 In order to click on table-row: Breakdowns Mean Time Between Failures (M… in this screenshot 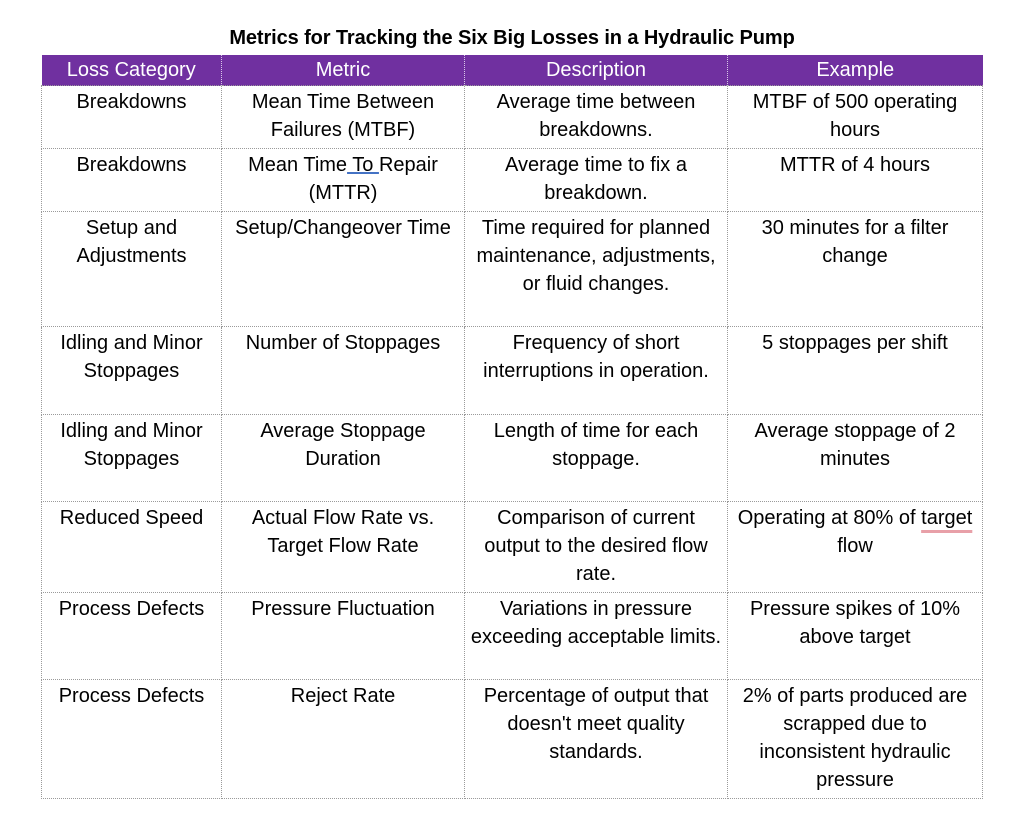, I will do `click(512, 117)`.